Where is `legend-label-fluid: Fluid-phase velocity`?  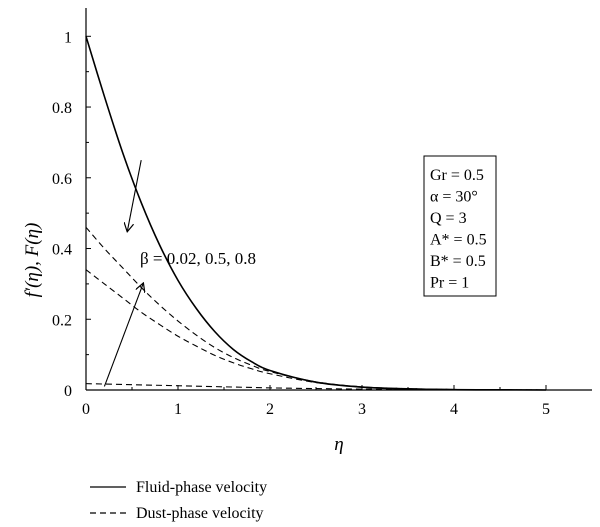
legend-label-fluid: Fluid-phase velocity is located at coordinates (201, 487).